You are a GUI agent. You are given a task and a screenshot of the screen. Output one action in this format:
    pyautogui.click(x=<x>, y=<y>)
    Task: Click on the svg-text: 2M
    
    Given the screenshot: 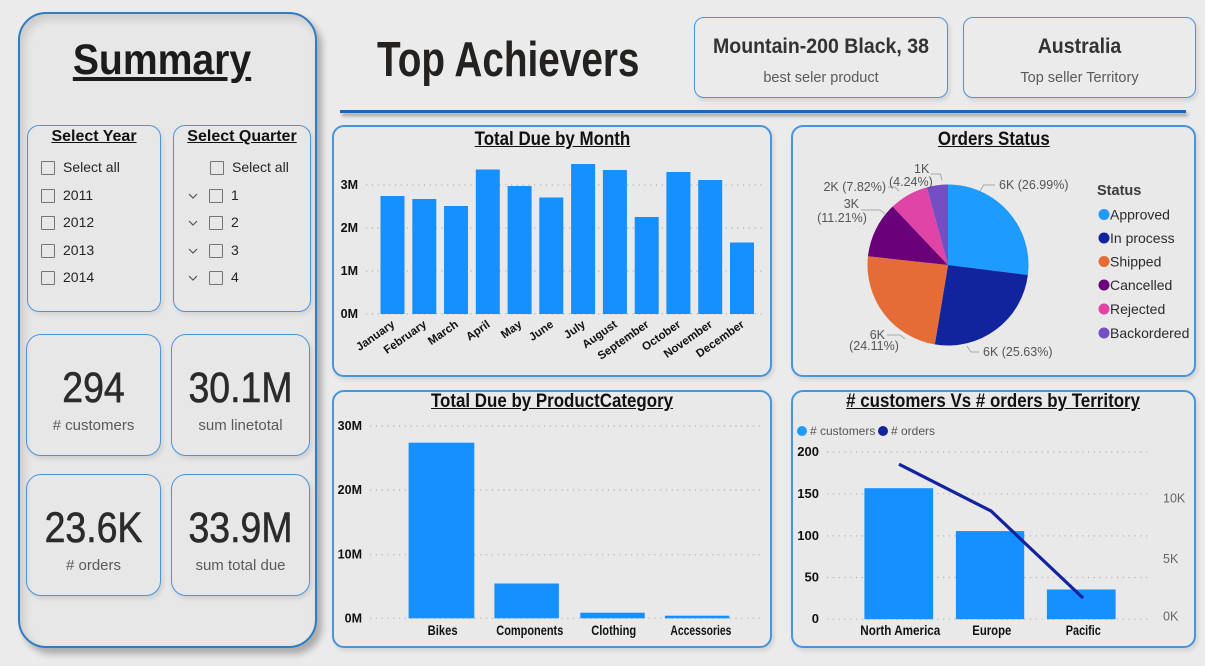 What is the action you would take?
    pyautogui.click(x=349, y=228)
    